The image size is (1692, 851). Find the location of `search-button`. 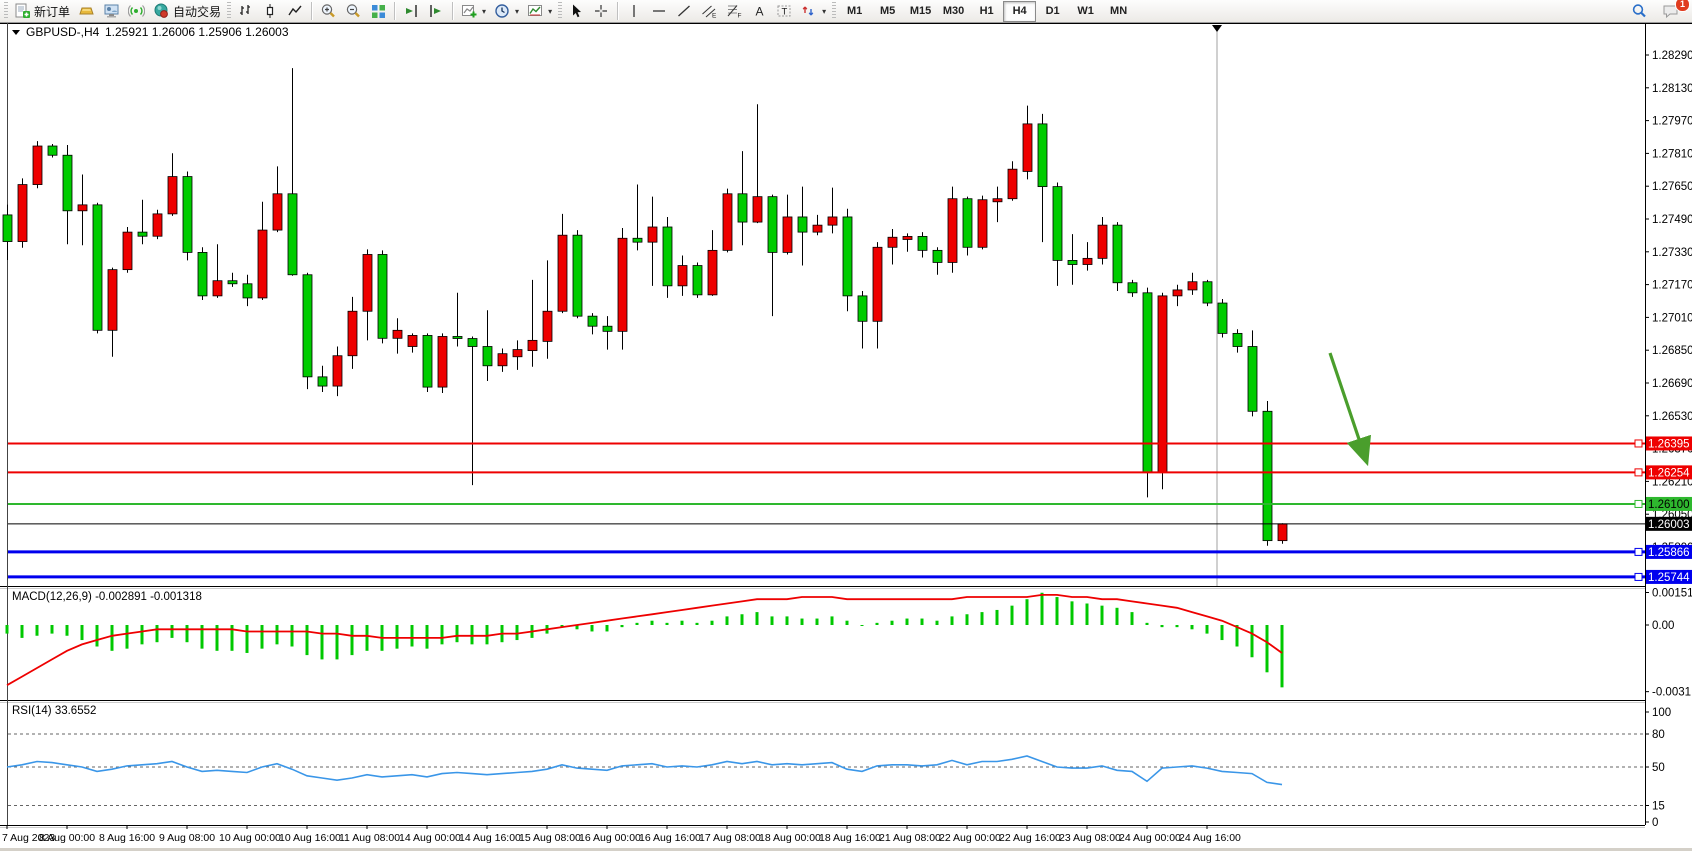

search-button is located at coordinates (1639, 11).